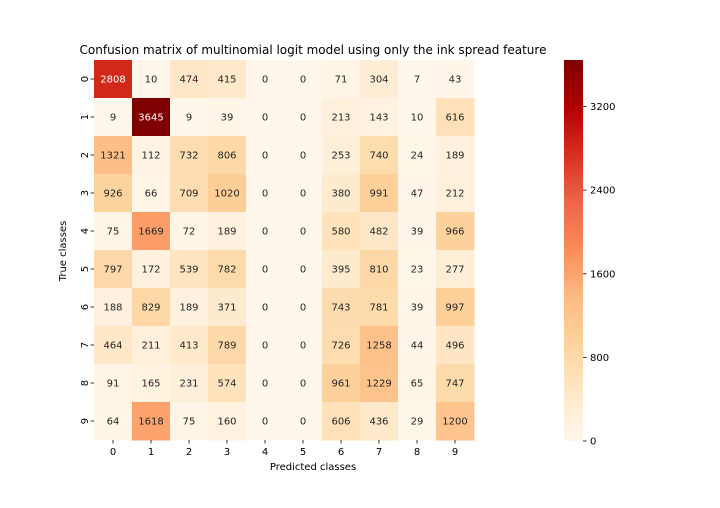 The width and height of the screenshot is (720, 508). I want to click on cell-value-label: 29, so click(417, 422).